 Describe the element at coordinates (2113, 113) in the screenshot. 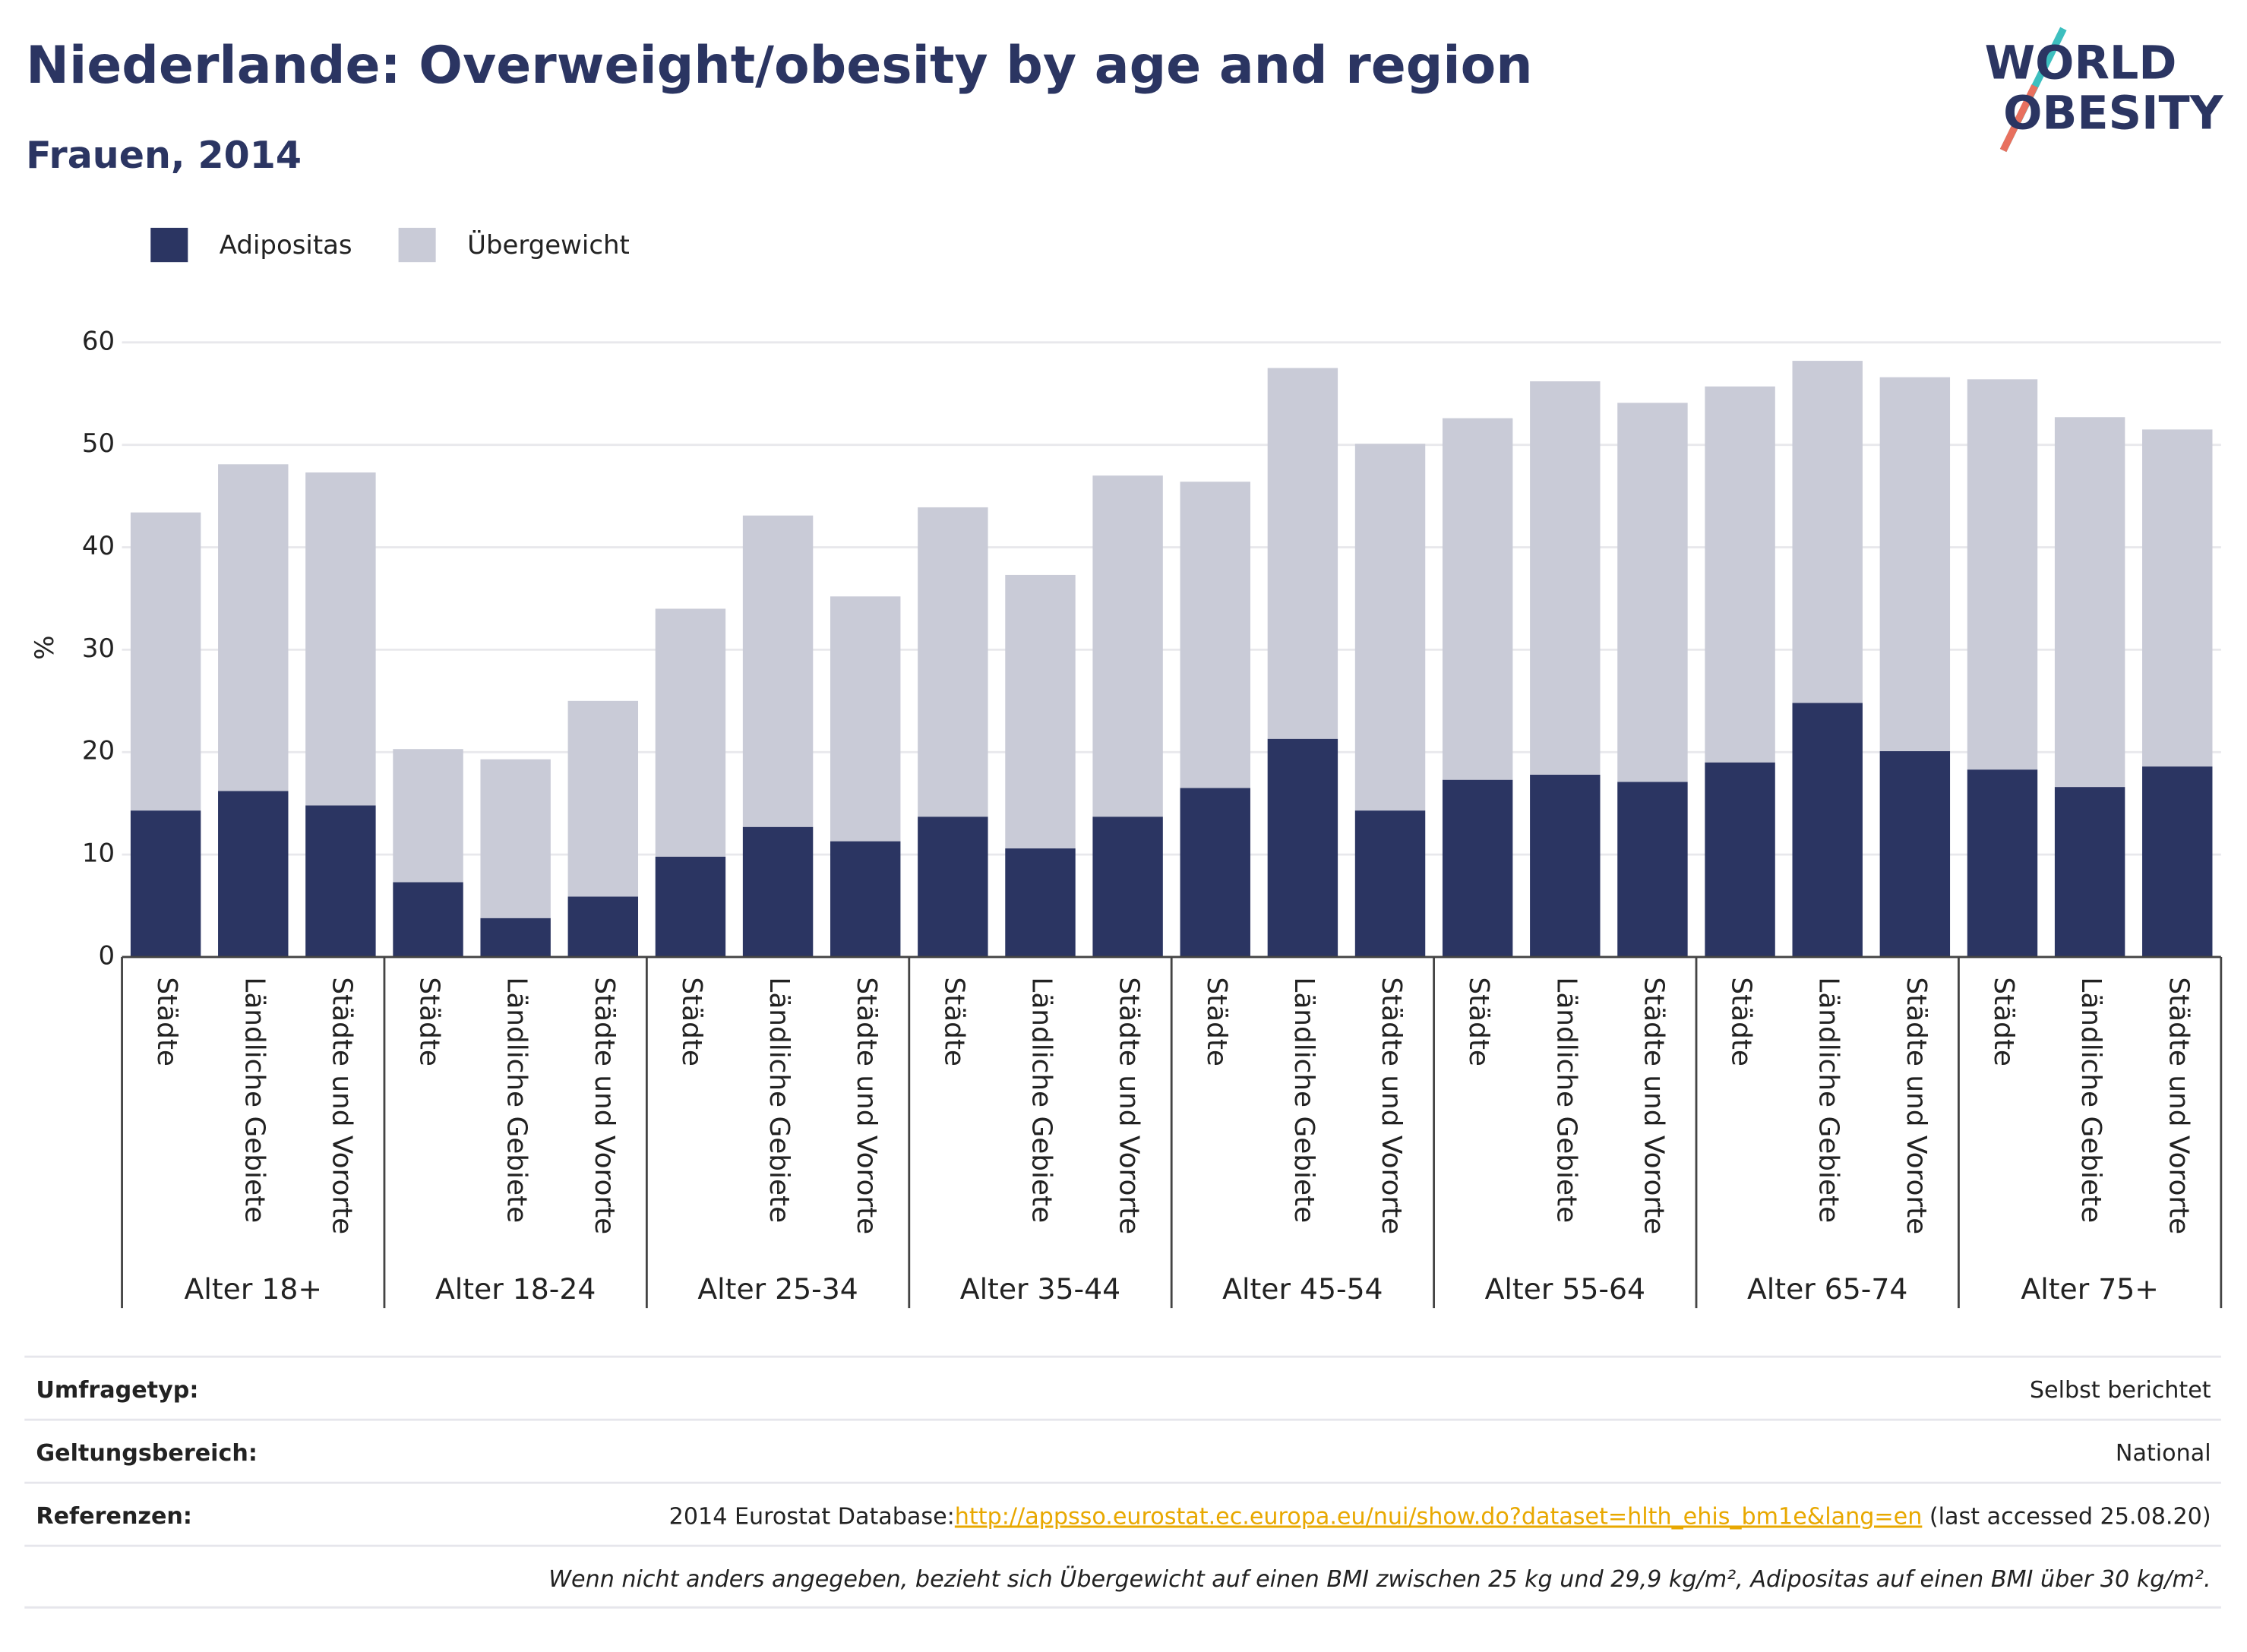

I see `logo-text: OBESITY` at that location.